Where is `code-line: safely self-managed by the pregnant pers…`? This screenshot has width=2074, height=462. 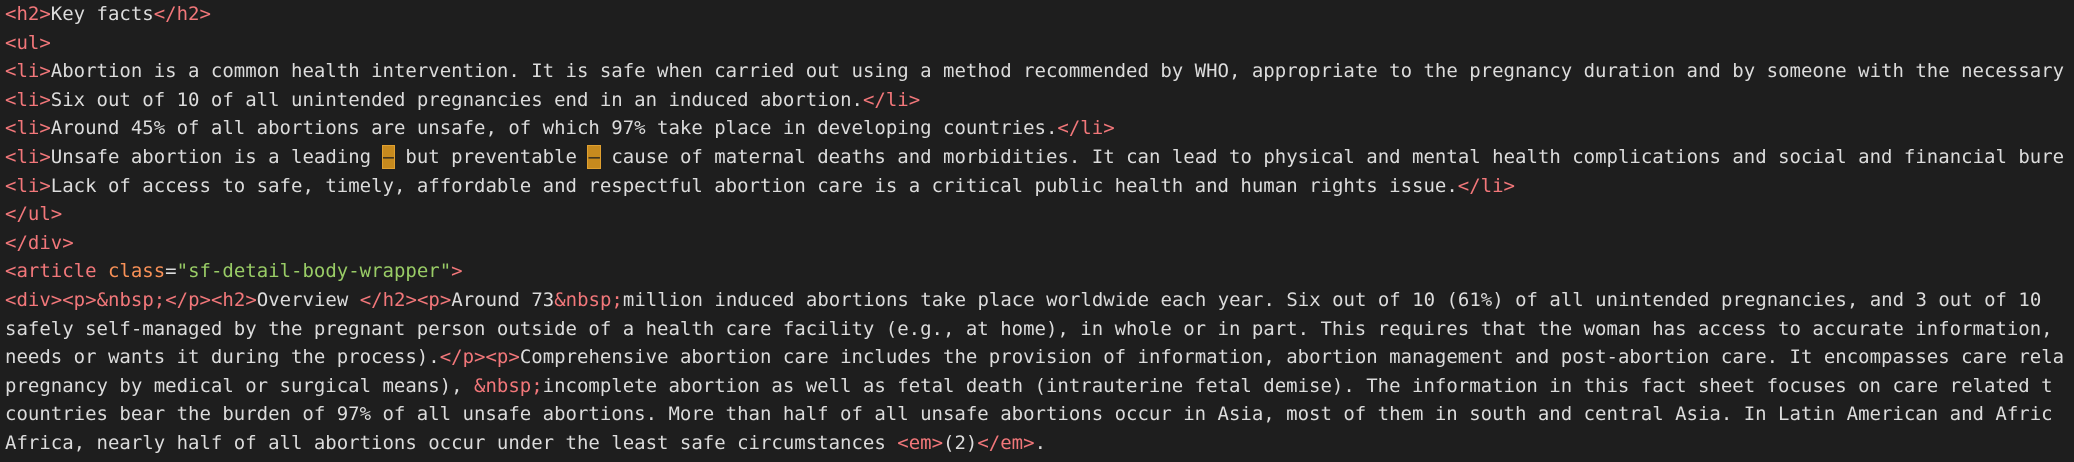
code-line: safely self-managed by the pregnant pers… is located at coordinates (1029, 328).